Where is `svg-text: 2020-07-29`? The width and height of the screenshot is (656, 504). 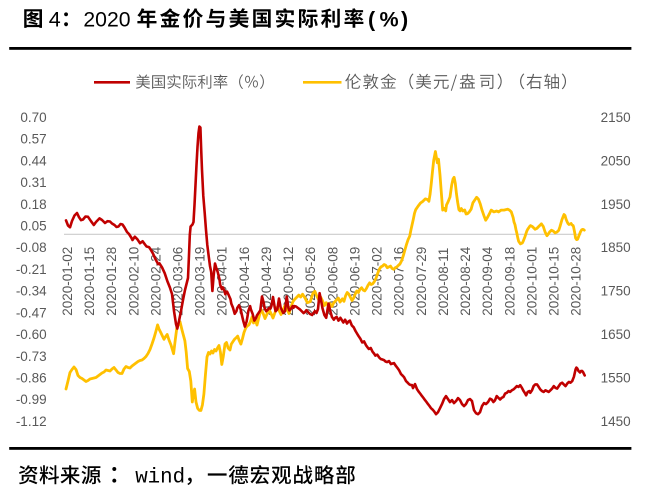
svg-text: 2020-07-29 is located at coordinates (421, 281).